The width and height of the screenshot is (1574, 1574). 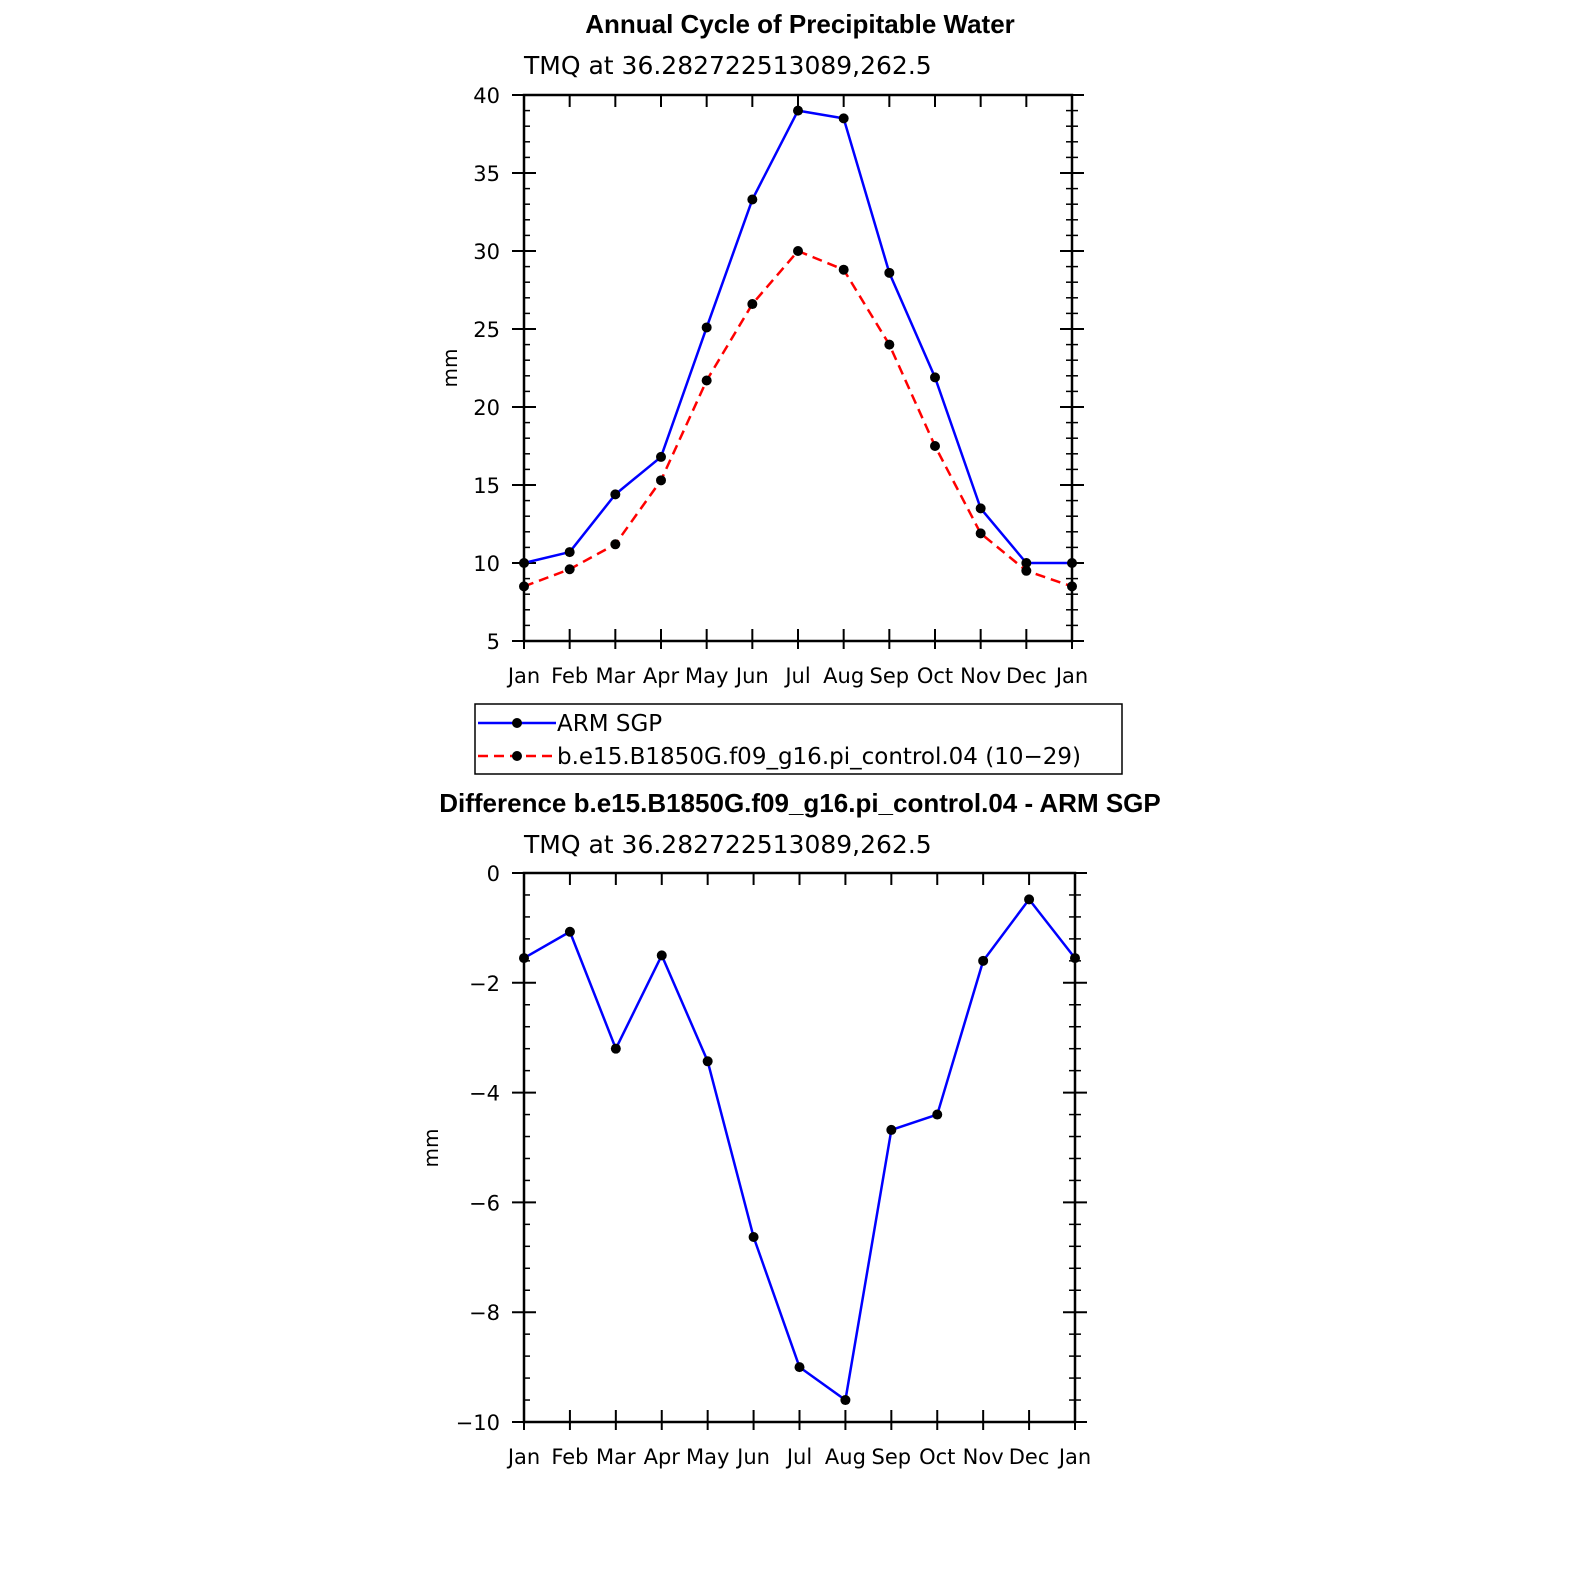 What do you see at coordinates (486, 330) in the screenshot?
I see `y-tick-label: 25` at bounding box center [486, 330].